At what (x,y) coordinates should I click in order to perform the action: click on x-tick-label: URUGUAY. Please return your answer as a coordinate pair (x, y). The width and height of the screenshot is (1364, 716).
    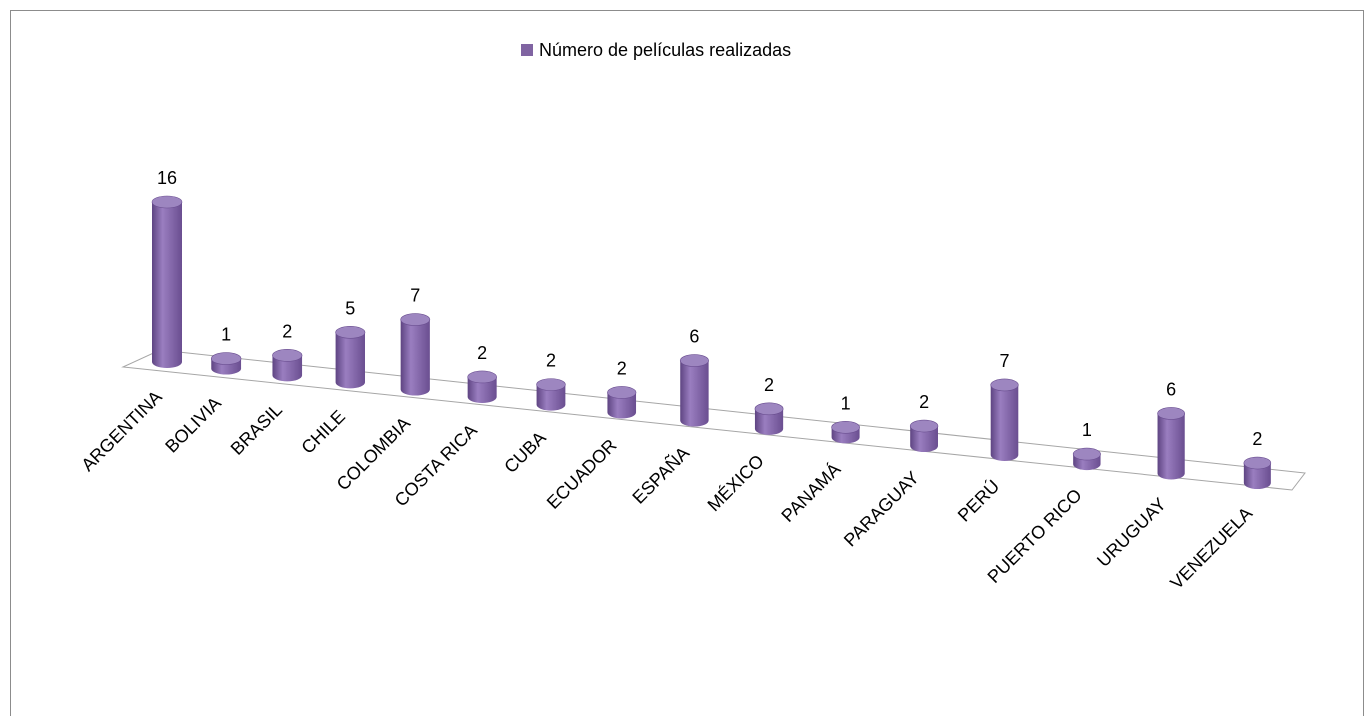
    Looking at the image, I should click on (1131, 532).